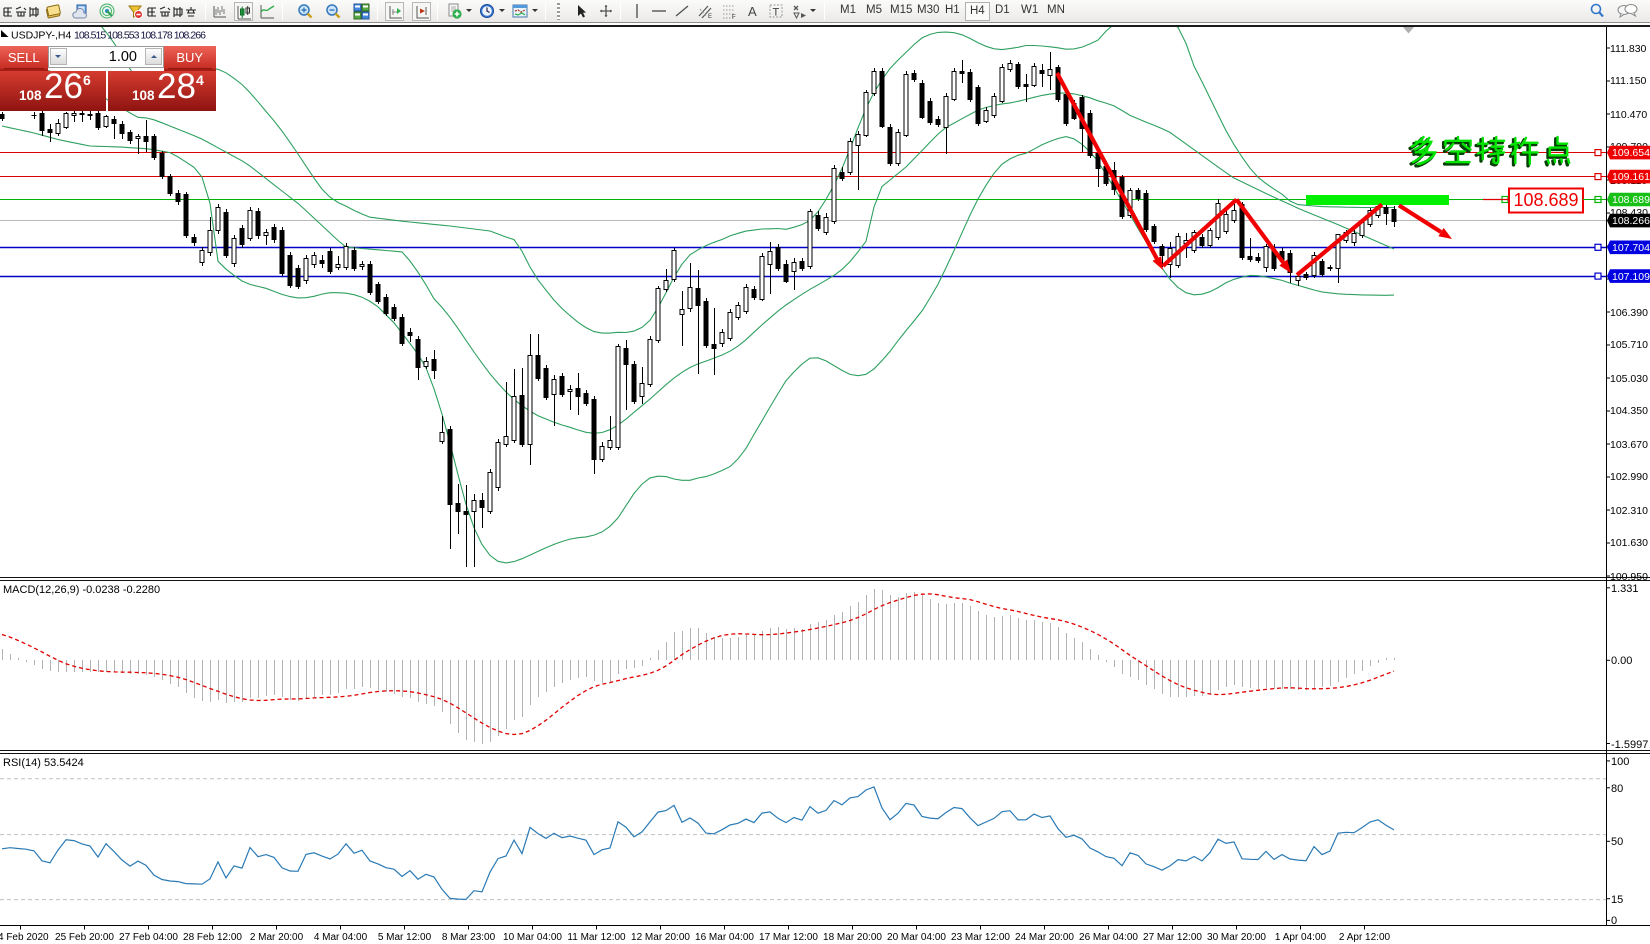 The image size is (1650, 944). What do you see at coordinates (24, 937) in the screenshot?
I see `svg-text: 24 Feb 2020` at bounding box center [24, 937].